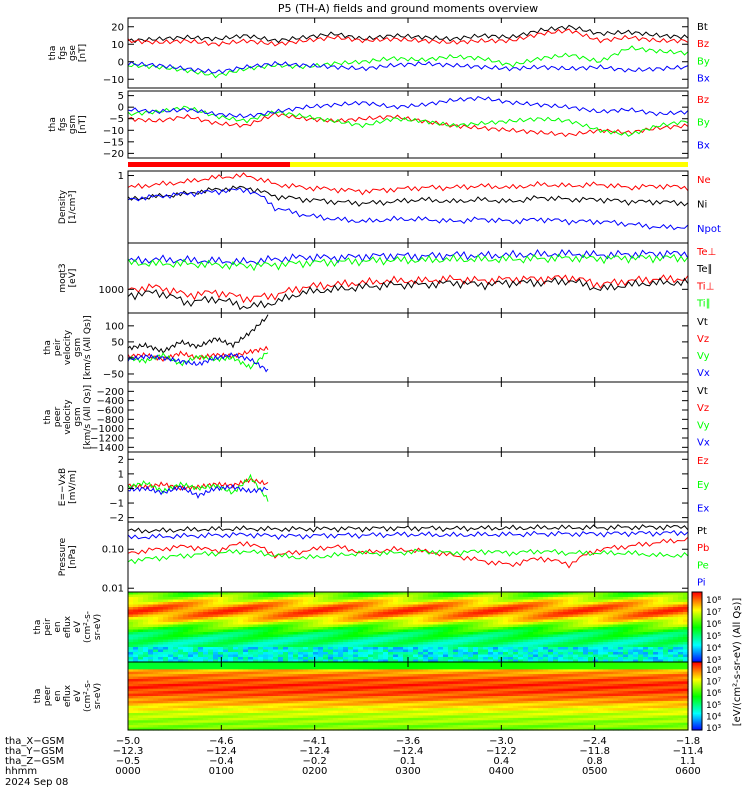 The image size is (750, 804). Describe the element at coordinates (703, 485) in the screenshot. I see `legend-label: Ey` at that location.